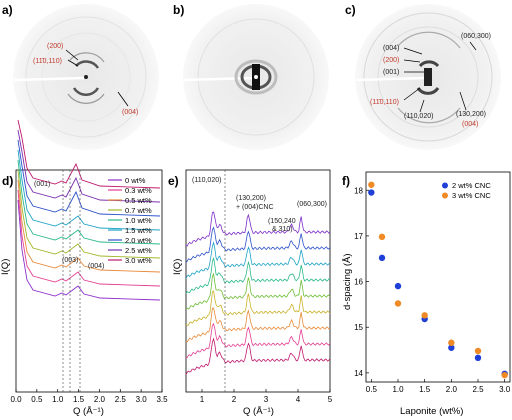 The width and height of the screenshot is (512, 420). I want to click on xtick-label-f: 1.0, so click(398, 389).